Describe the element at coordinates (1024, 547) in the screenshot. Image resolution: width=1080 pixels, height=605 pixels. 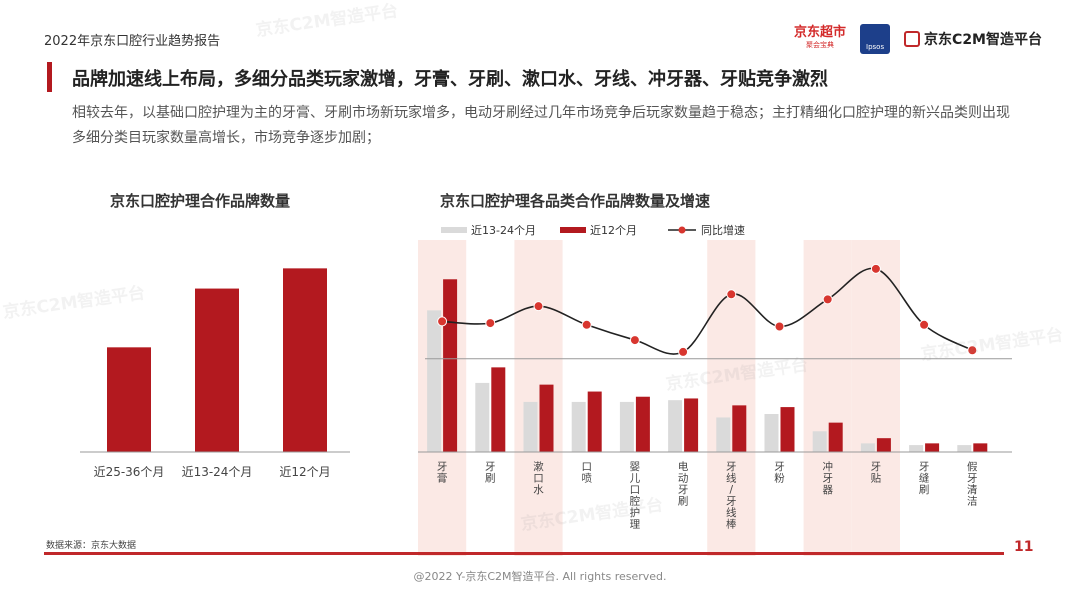
I see `page-number: 11` at that location.